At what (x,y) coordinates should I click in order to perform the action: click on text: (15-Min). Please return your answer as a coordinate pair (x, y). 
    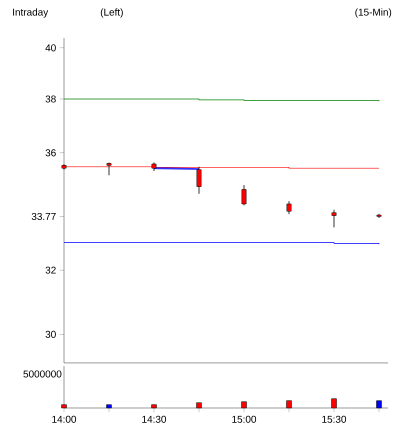
    Looking at the image, I should click on (373, 13).